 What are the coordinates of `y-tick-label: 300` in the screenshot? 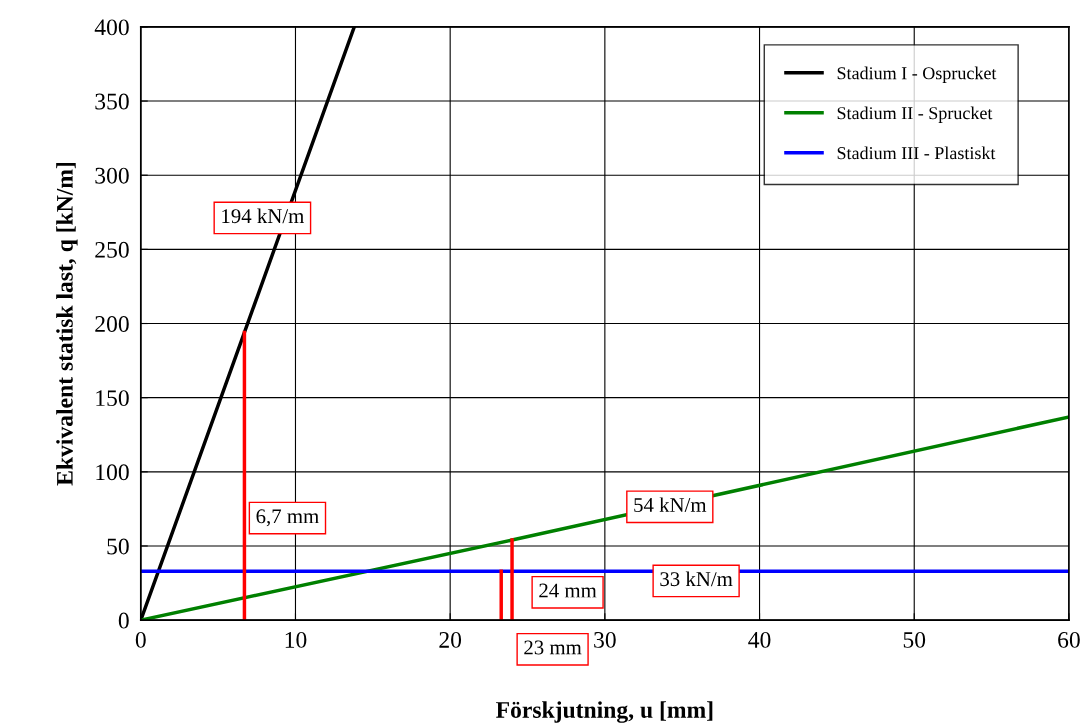 It's located at (112, 175).